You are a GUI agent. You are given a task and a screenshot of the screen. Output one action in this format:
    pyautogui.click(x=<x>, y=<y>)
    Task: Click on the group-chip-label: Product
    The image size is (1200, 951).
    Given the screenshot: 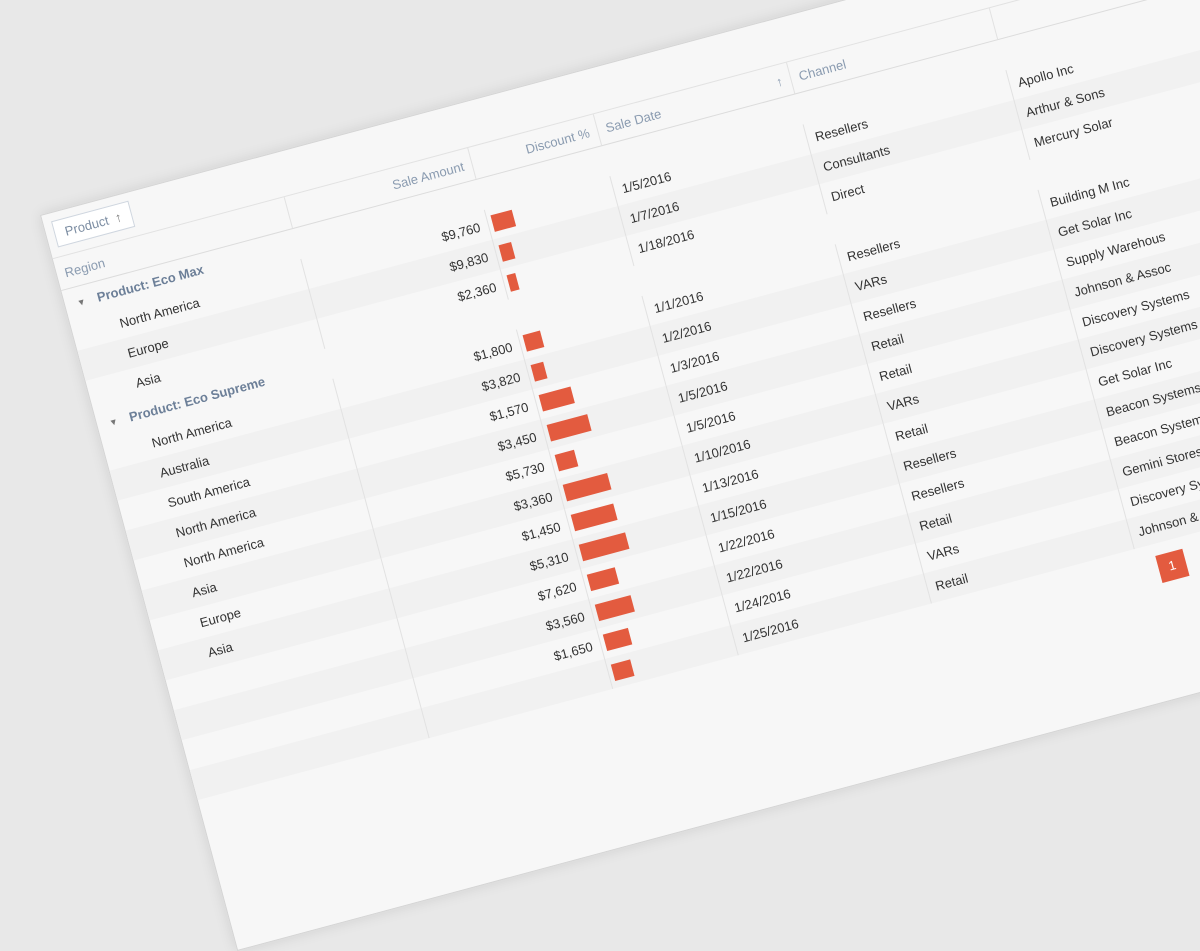 What is the action you would take?
    pyautogui.click(x=87, y=225)
    